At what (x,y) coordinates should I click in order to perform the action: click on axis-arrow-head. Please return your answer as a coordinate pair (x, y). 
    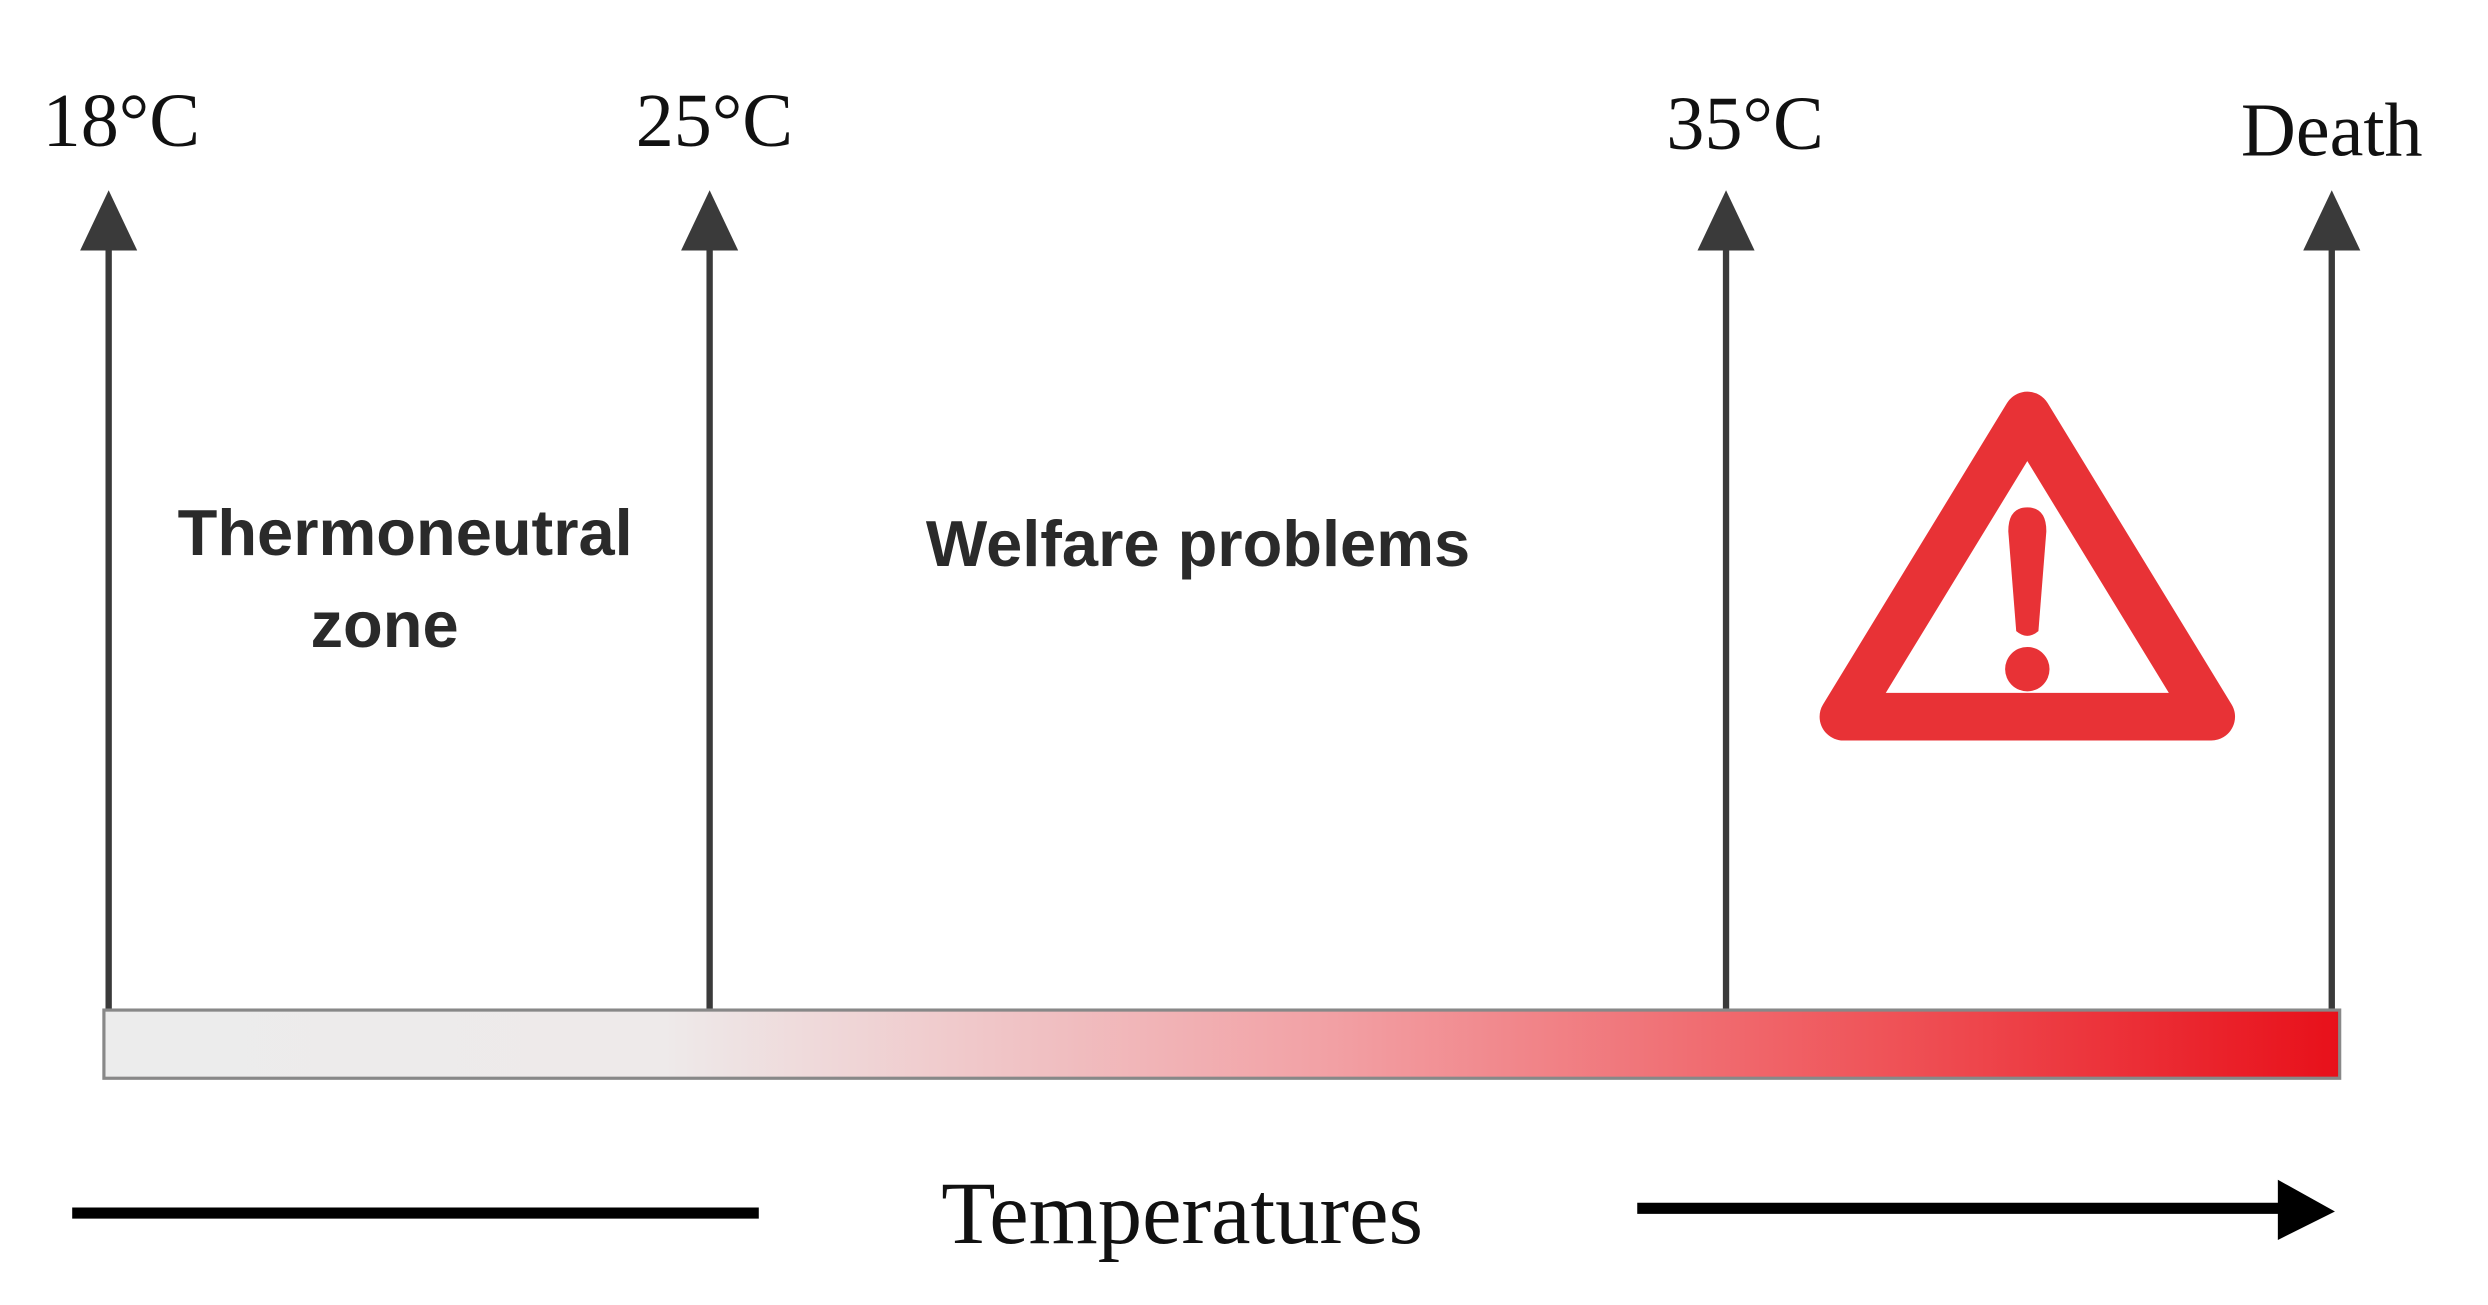
    Looking at the image, I should click on (2306, 1209).